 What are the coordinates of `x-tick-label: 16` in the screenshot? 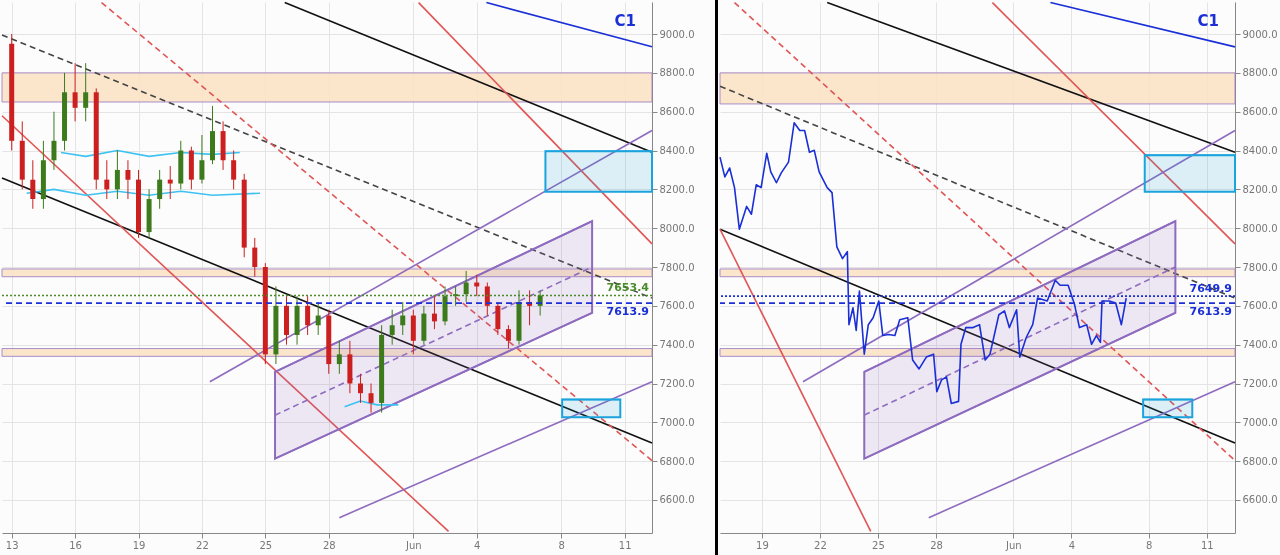 It's located at (75, 545).